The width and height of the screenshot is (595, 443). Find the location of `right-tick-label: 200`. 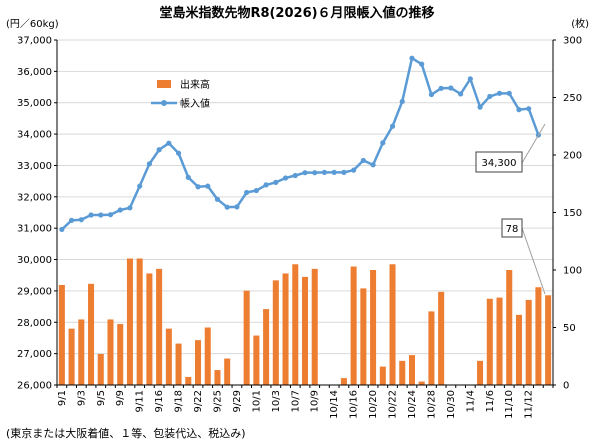

right-tick-label: 200 is located at coordinates (572, 156).